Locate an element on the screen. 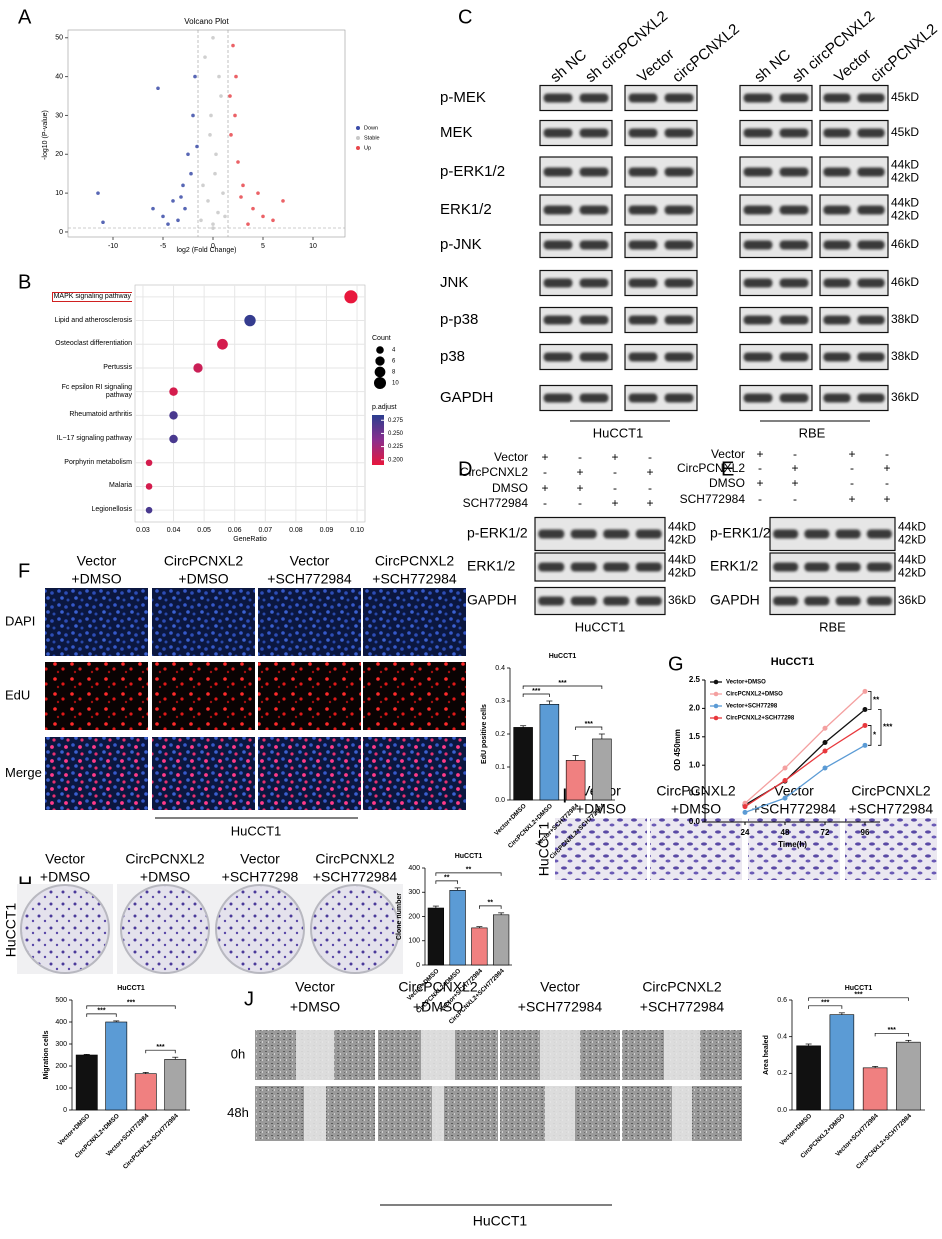  bar is located at coordinates (908, 1076).